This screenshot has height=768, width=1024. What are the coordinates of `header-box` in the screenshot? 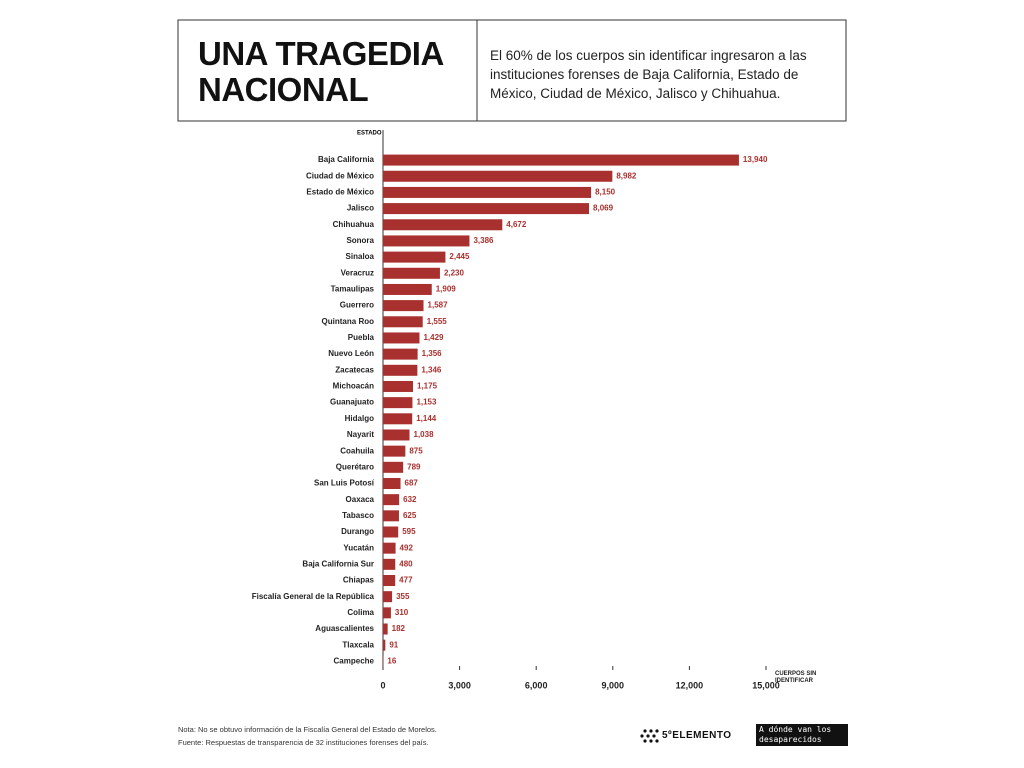 It's located at (512, 70).